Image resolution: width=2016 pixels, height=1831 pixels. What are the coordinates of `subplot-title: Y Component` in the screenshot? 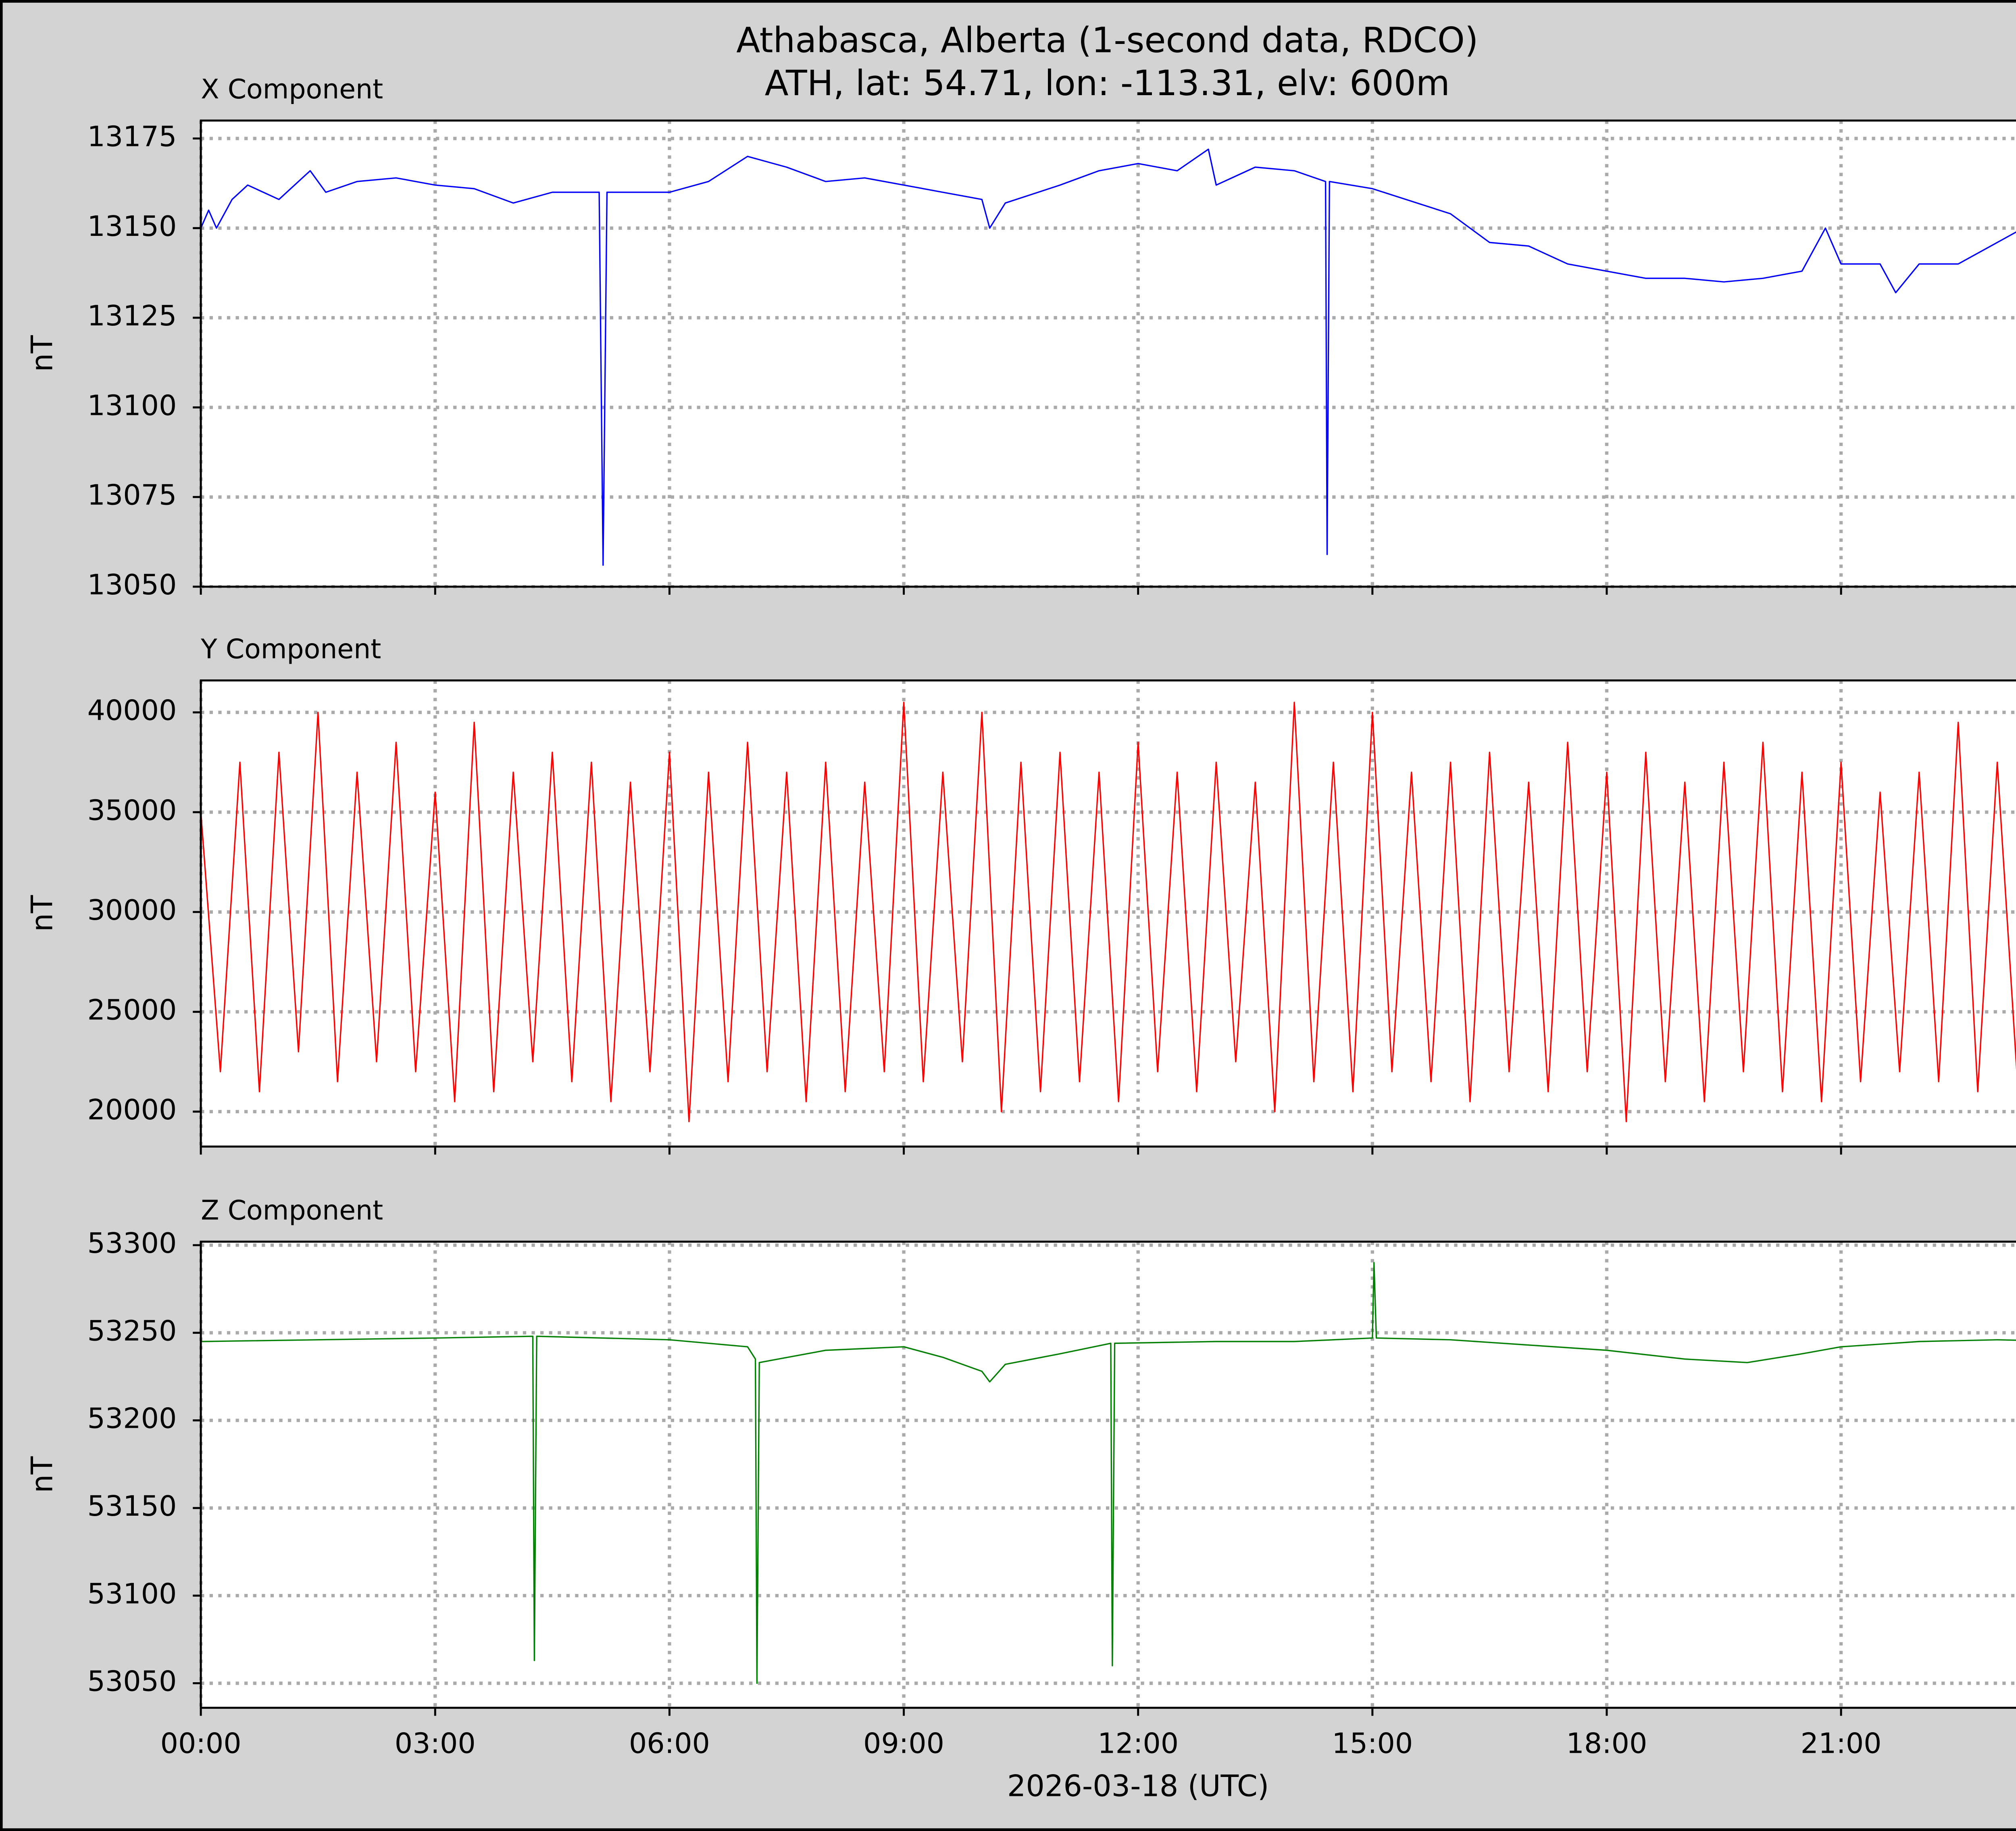 It's located at (290, 648).